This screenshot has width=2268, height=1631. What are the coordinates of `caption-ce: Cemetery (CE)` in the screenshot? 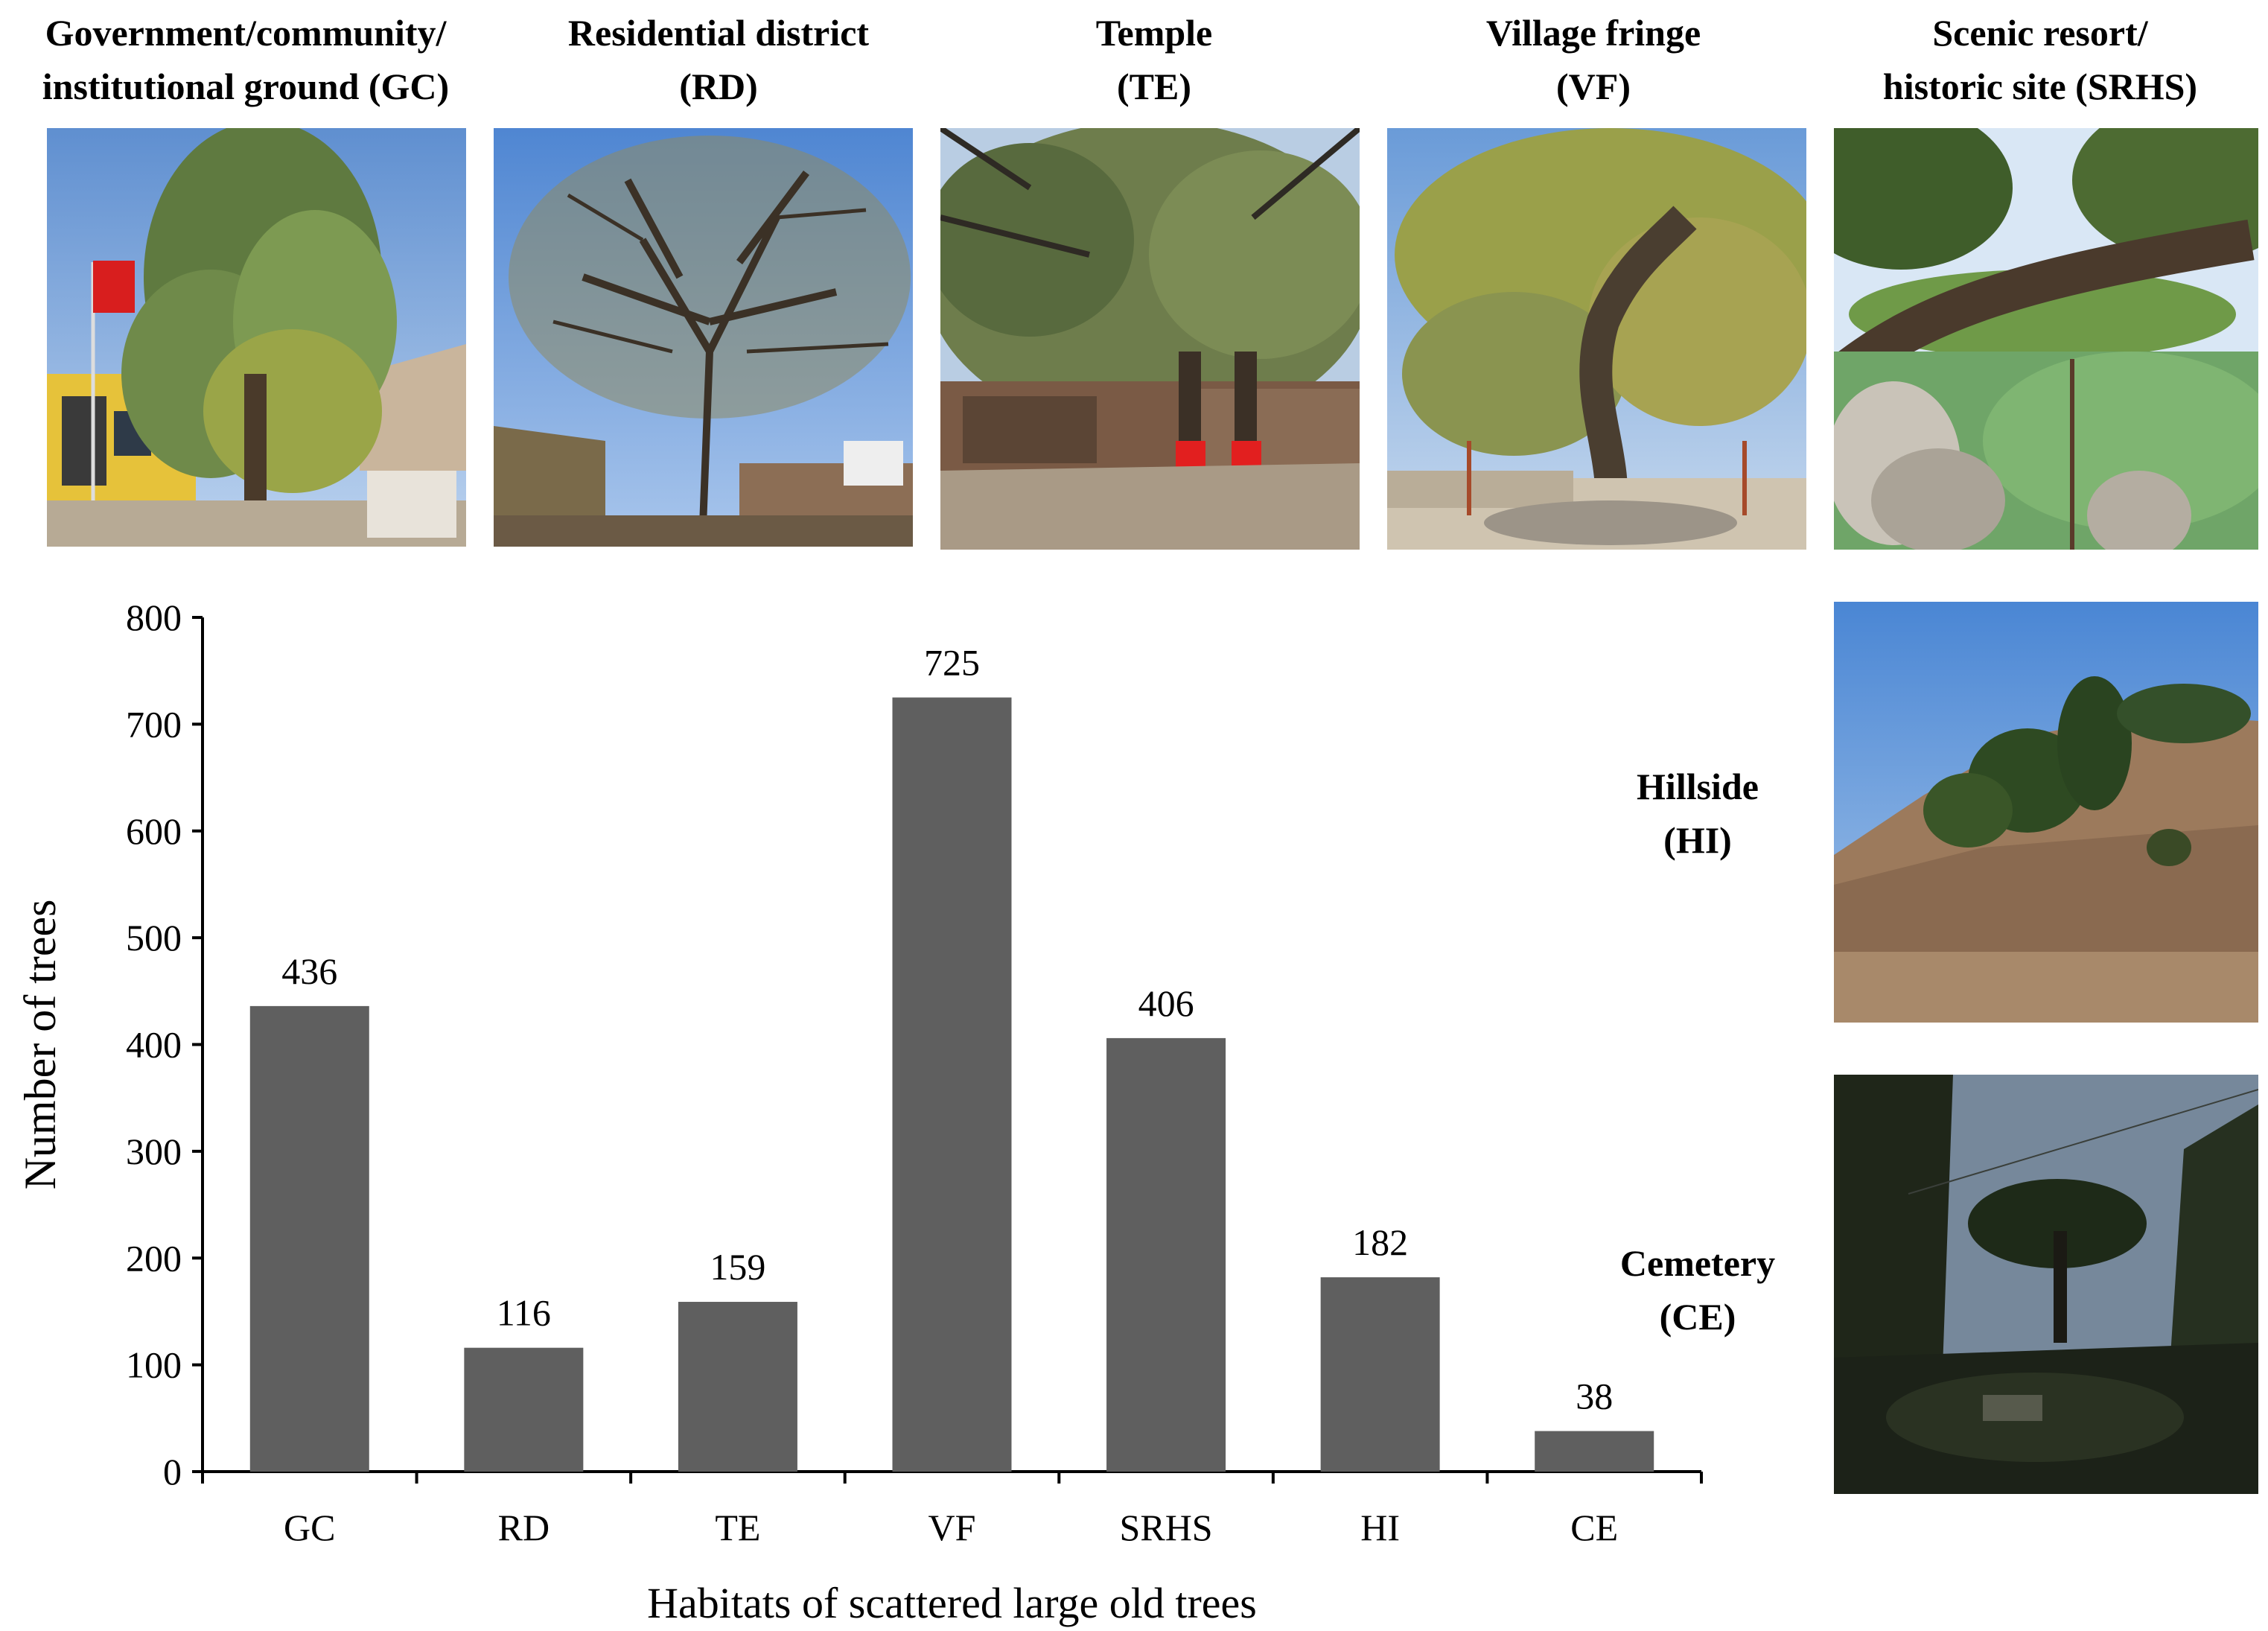 It's located at (1697, 1290).